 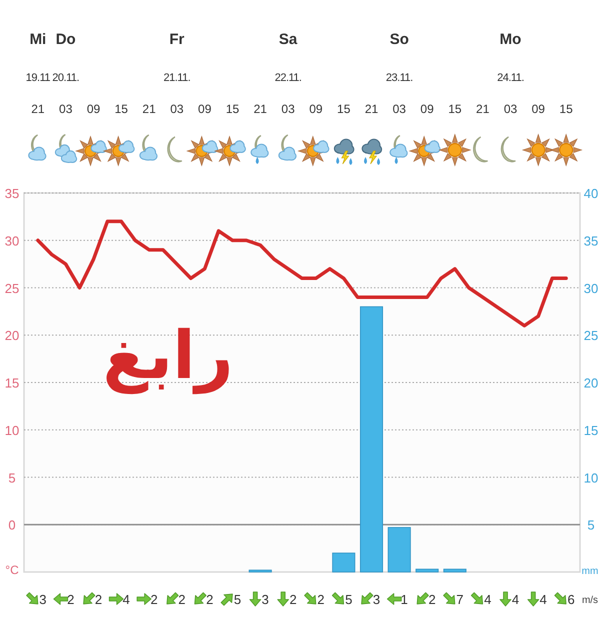 I want to click on y-tick-label: 0, so click(x=12, y=525).